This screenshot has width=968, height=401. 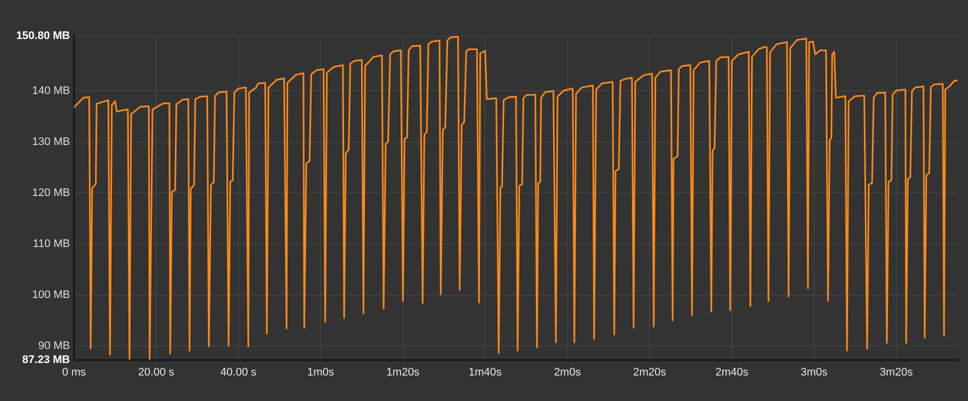 What do you see at coordinates (54, 346) in the screenshot?
I see `y-tick-label: 90 MB` at bounding box center [54, 346].